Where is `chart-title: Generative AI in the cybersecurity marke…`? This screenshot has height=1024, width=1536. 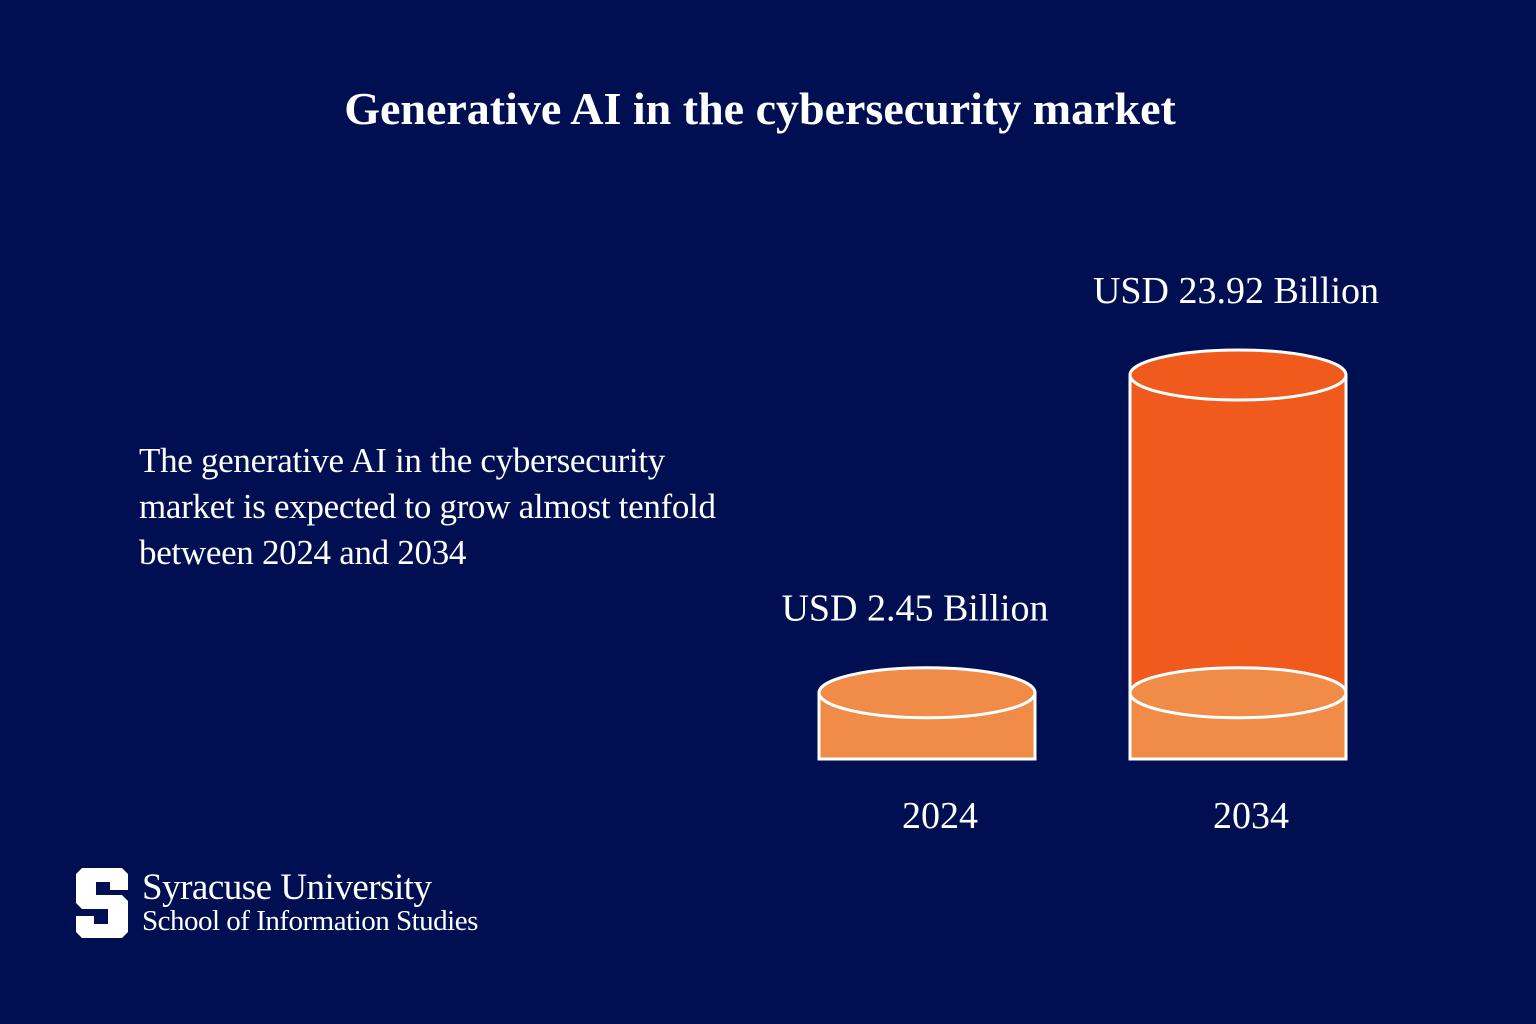 chart-title: Generative AI in the cybersecurity marke… is located at coordinates (760, 108).